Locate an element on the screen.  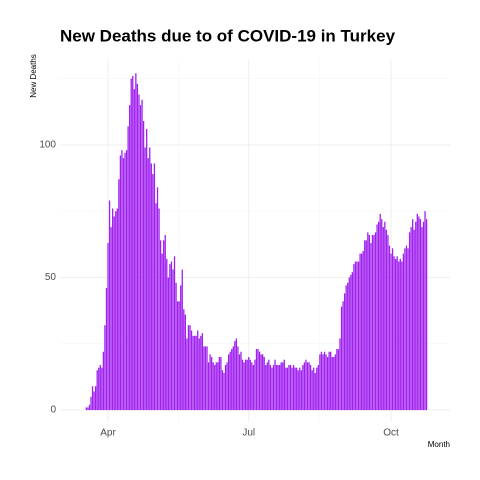
y-tick-label: 50 is located at coordinates (51, 277).